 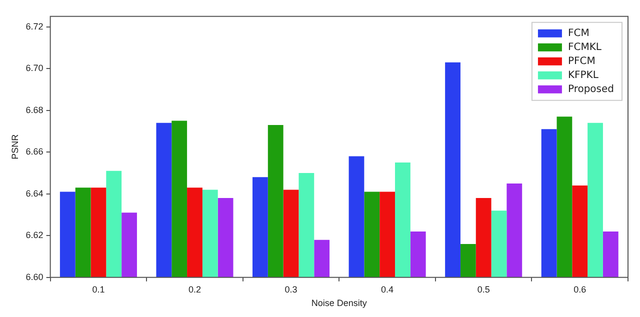 What do you see at coordinates (35, 26) in the screenshot?
I see `y-tick-label: 6.72` at bounding box center [35, 26].